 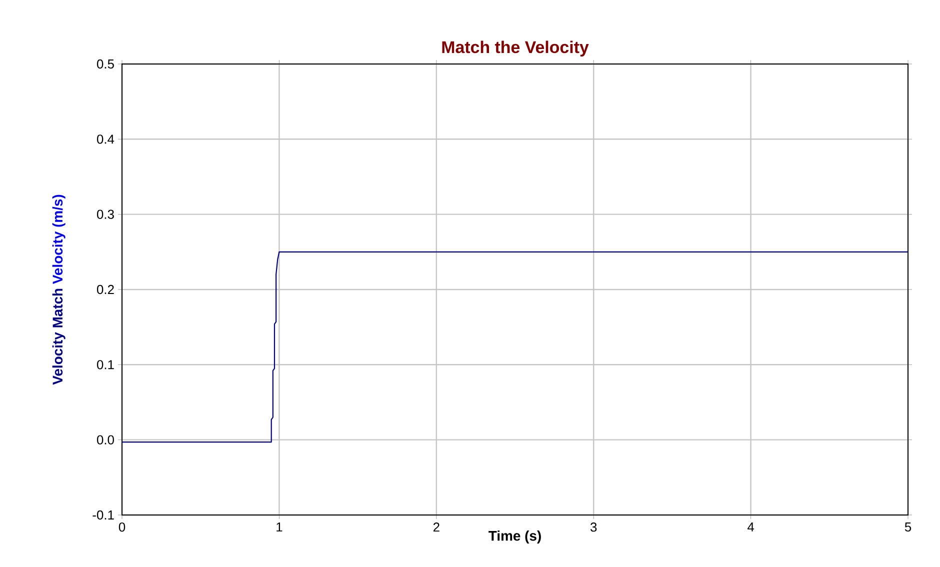 What do you see at coordinates (105, 365) in the screenshot?
I see `y-tick-label: 0.1` at bounding box center [105, 365].